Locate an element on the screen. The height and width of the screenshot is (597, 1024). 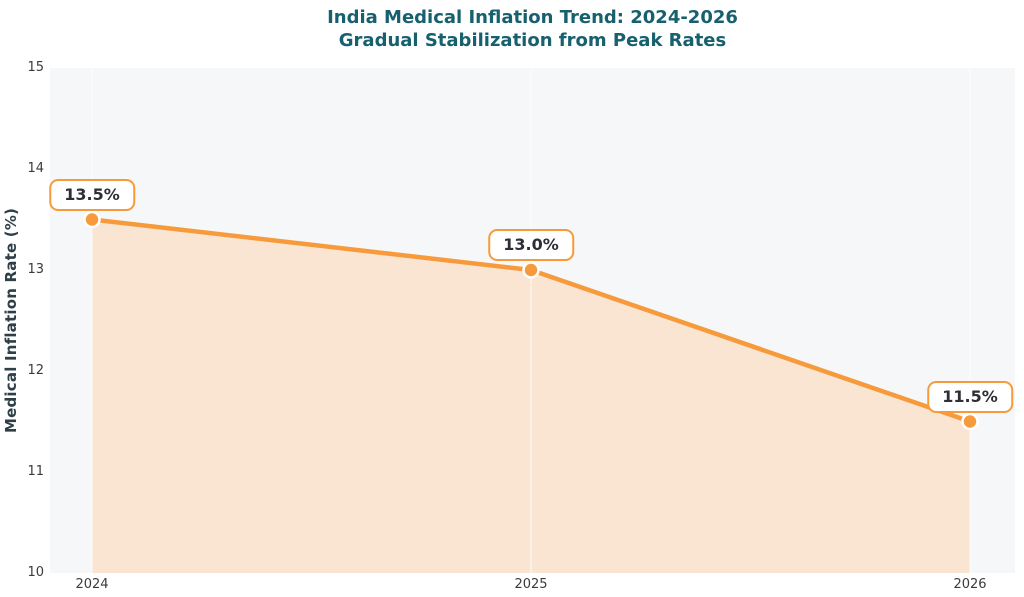
chart-title-line1: India Medical Inflation Trend: 2024-2026 is located at coordinates (532, 17).